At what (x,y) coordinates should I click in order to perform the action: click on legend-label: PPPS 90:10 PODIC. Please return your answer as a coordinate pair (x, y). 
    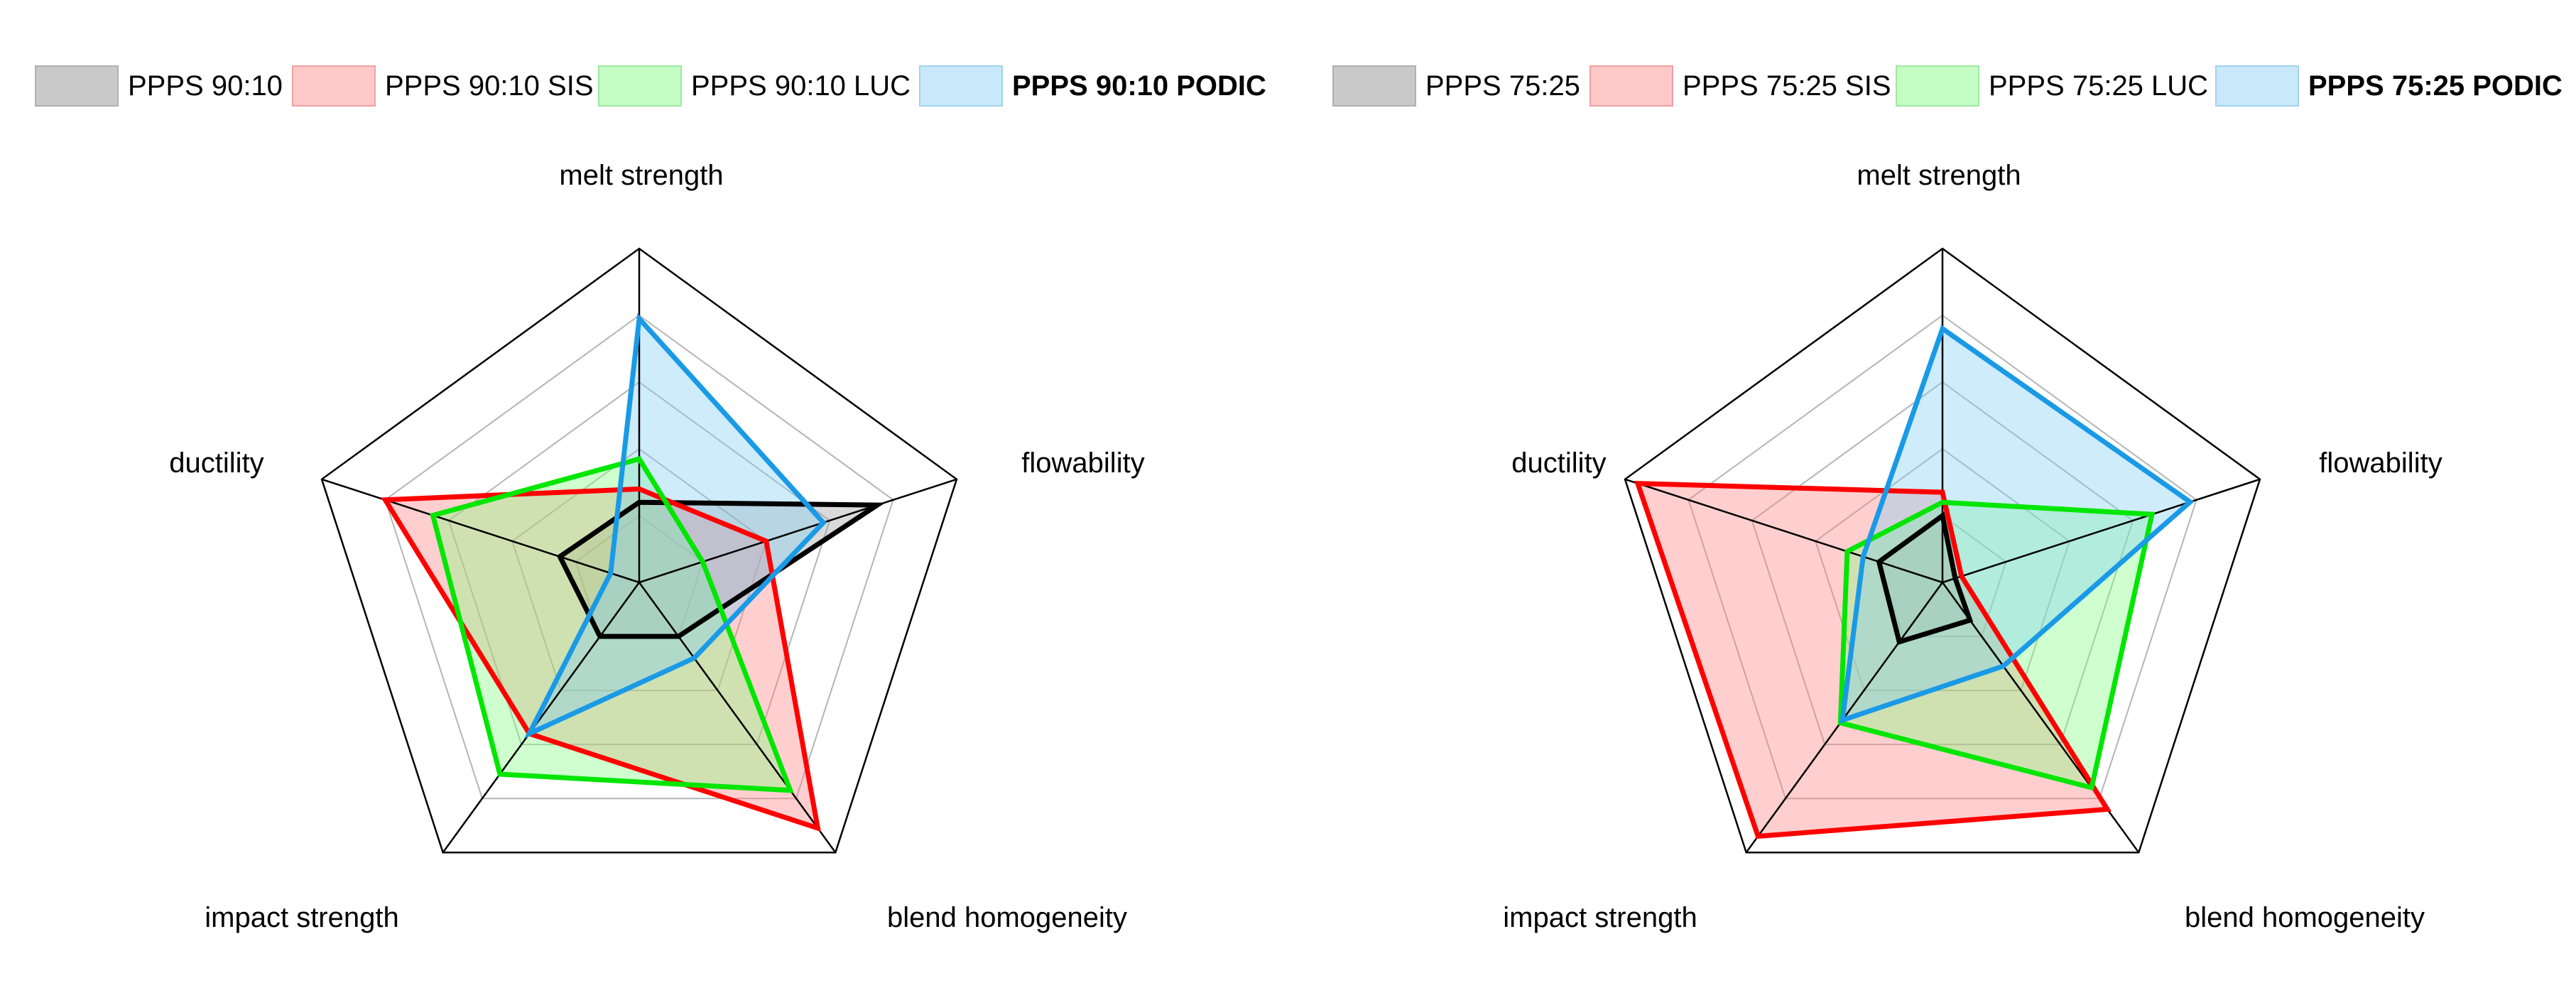
    Looking at the image, I should click on (1139, 86).